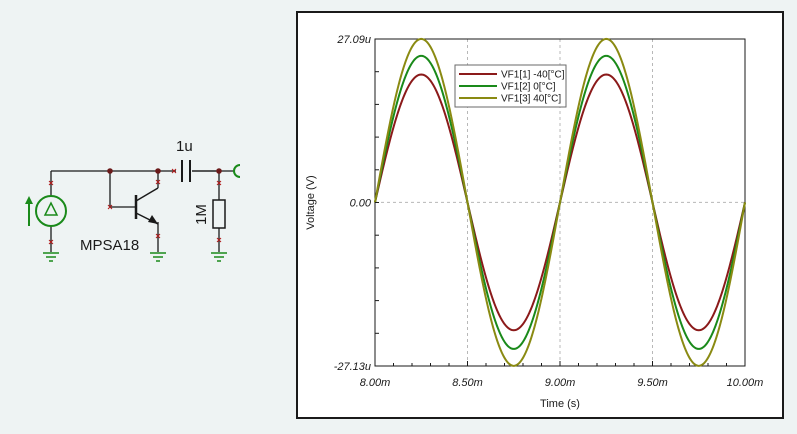 The height and width of the screenshot is (434, 797). Describe the element at coordinates (184, 146) in the screenshot. I see `capacitor-label: 1u` at that location.